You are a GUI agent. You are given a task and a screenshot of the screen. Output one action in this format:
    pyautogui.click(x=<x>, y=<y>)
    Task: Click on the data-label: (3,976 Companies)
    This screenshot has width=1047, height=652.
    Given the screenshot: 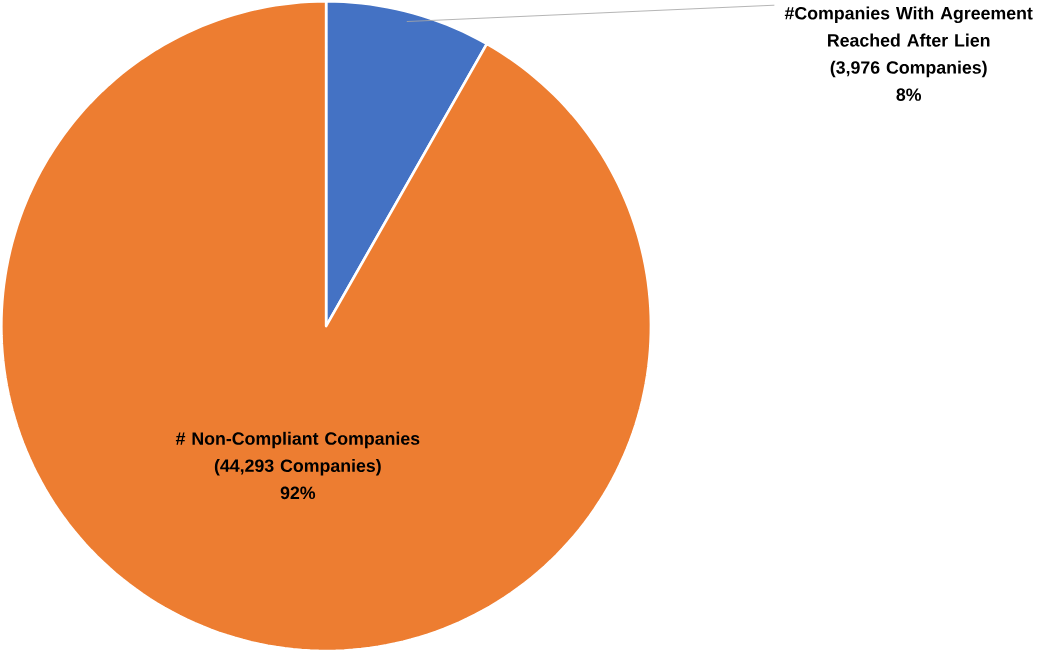 What is the action you would take?
    pyautogui.click(x=908, y=69)
    